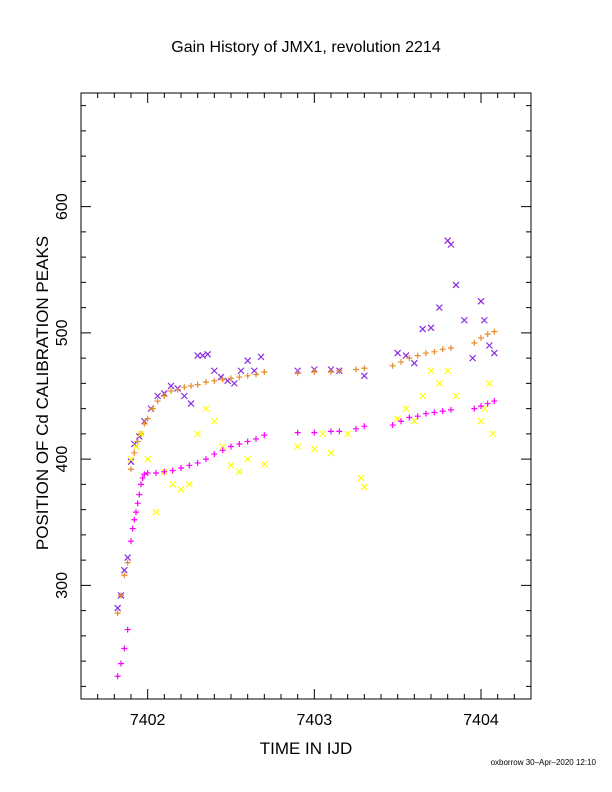 The width and height of the screenshot is (612, 792). What do you see at coordinates (42, 393) in the screenshot?
I see `y-axis-title: POSITION OF Cd CALIBRATION PEAKS` at bounding box center [42, 393].